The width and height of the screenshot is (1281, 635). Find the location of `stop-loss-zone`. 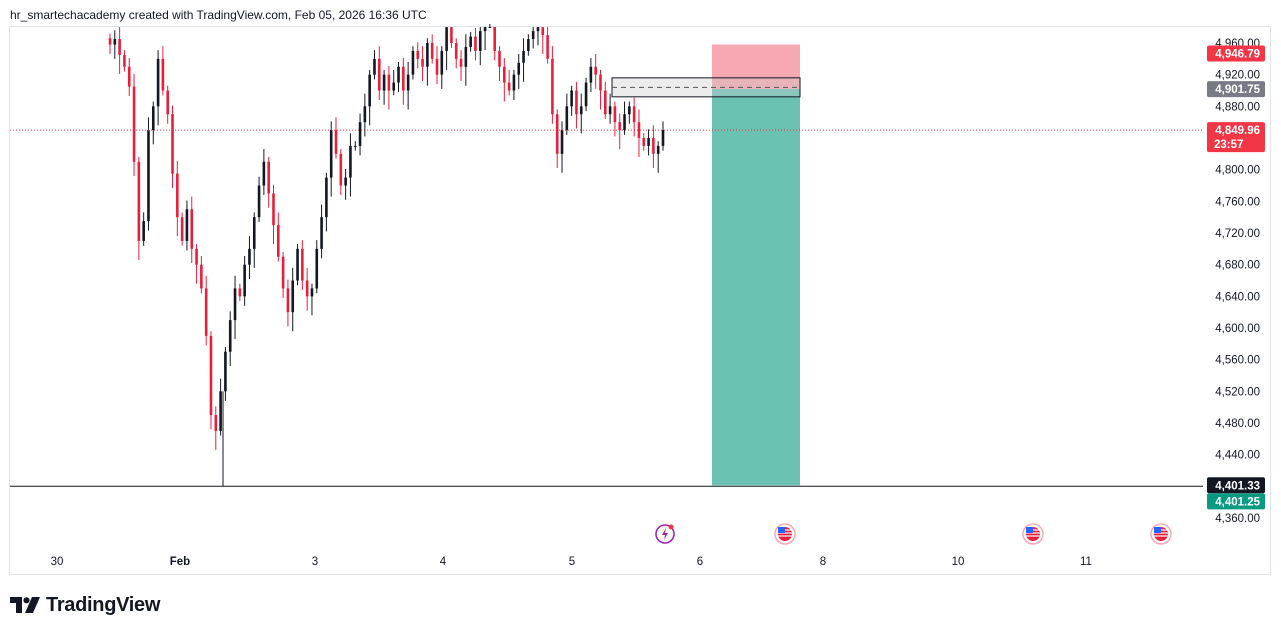

stop-loss-zone is located at coordinates (756, 67).